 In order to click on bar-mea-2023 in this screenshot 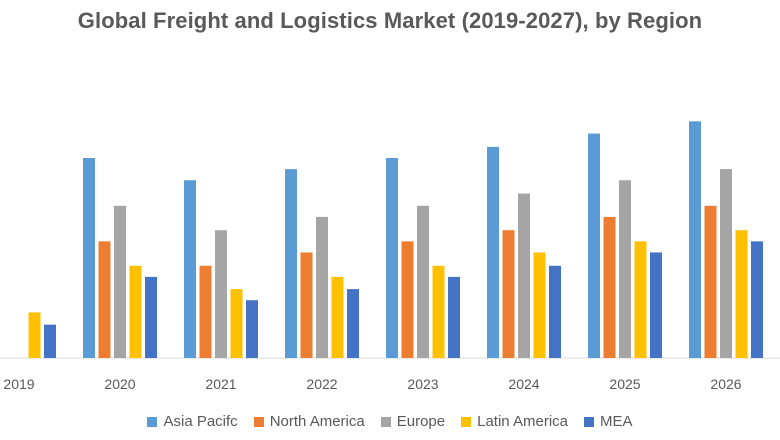, I will do `click(454, 317)`.